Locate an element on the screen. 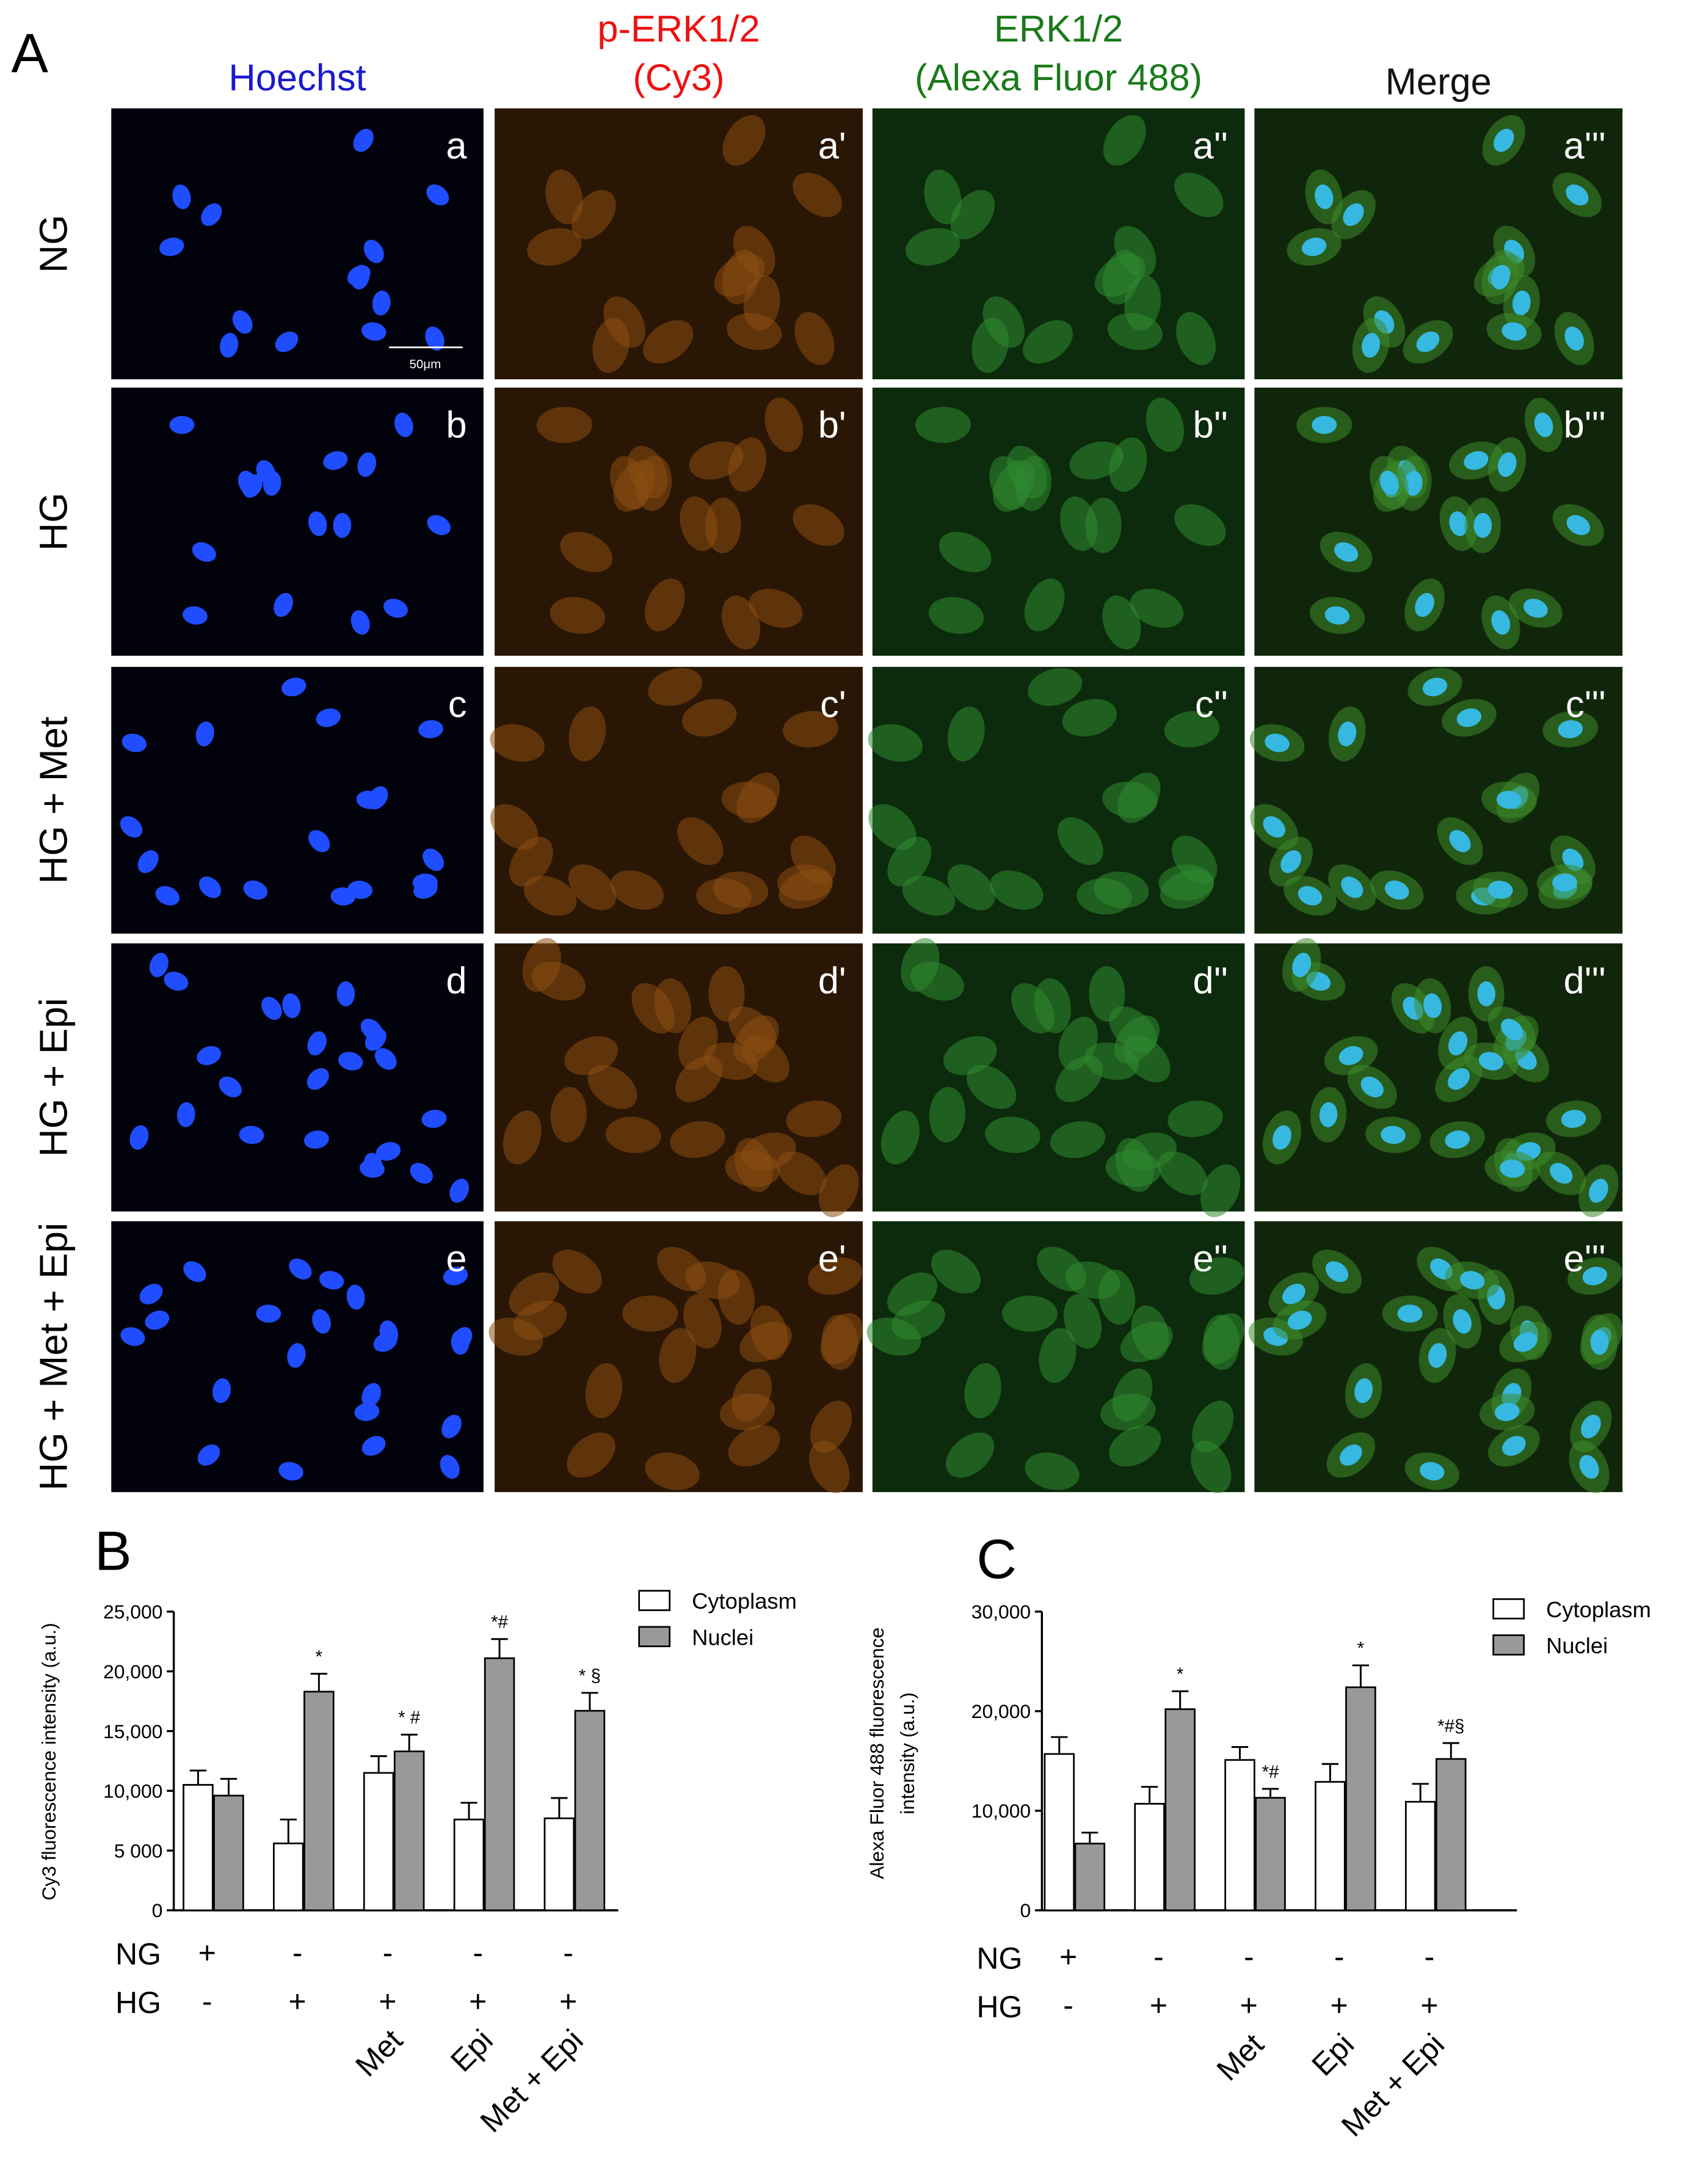  row-label: HG + Met is located at coordinates (53, 800).